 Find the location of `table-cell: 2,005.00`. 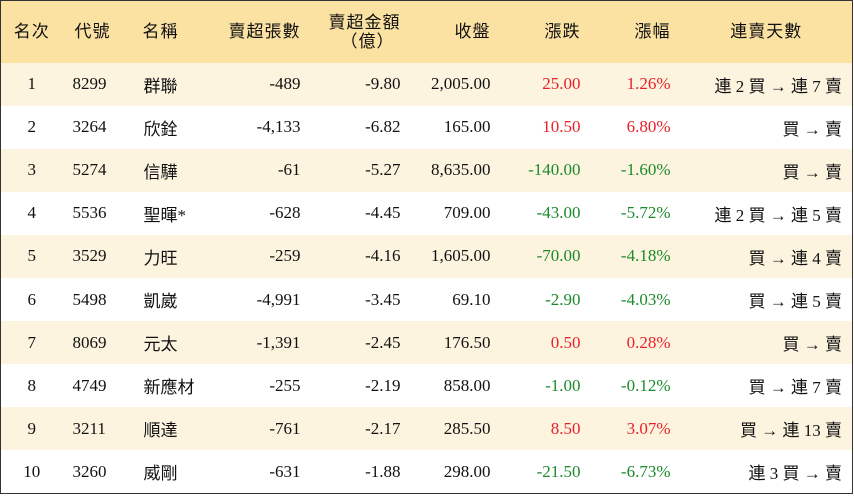

table-cell: 2,005.00 is located at coordinates (461, 84).